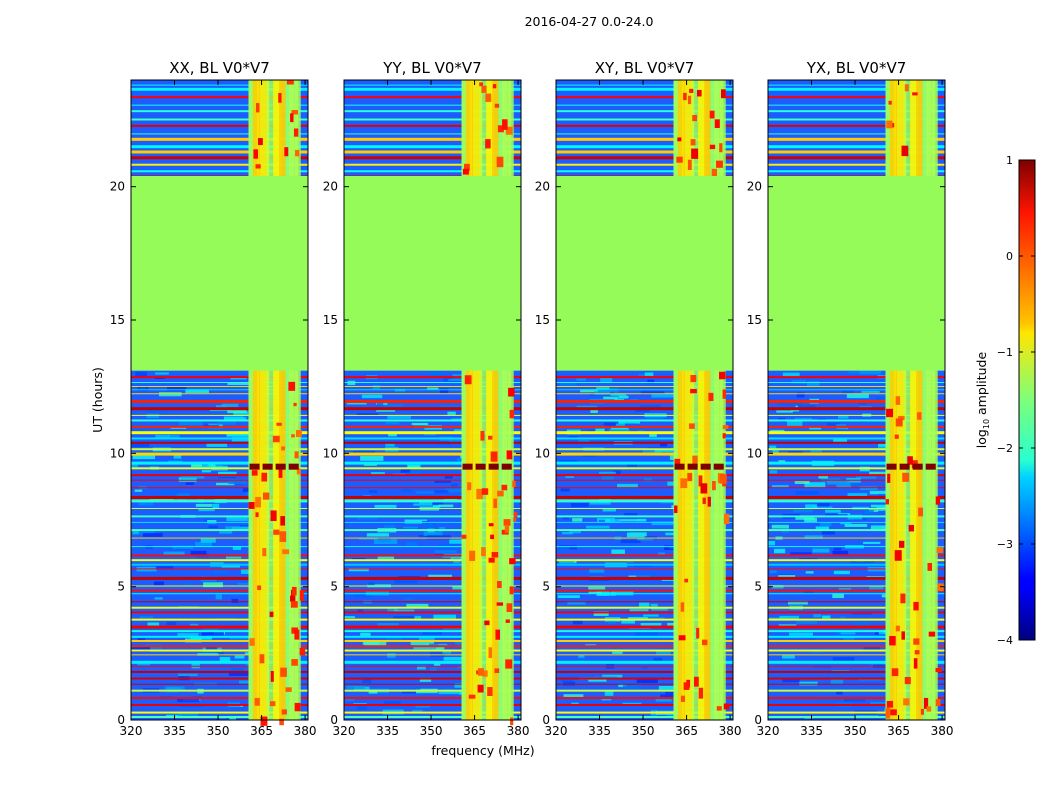 The width and height of the screenshot is (1050, 800). Describe the element at coordinates (730, 731) in the screenshot. I see `x-tick-label: 380` at that location.